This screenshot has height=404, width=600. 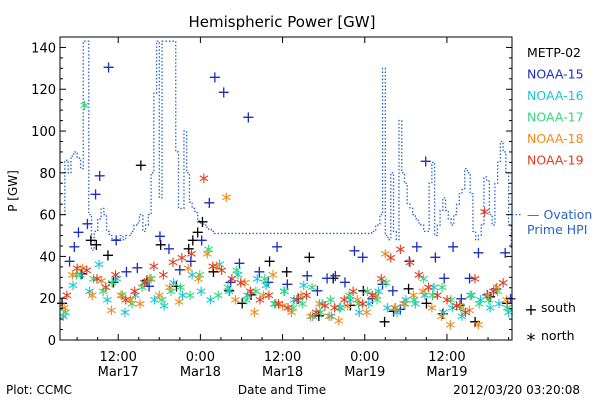 What do you see at coordinates (554, 52) in the screenshot?
I see `legend-entry-metp-02: METP-02` at bounding box center [554, 52].